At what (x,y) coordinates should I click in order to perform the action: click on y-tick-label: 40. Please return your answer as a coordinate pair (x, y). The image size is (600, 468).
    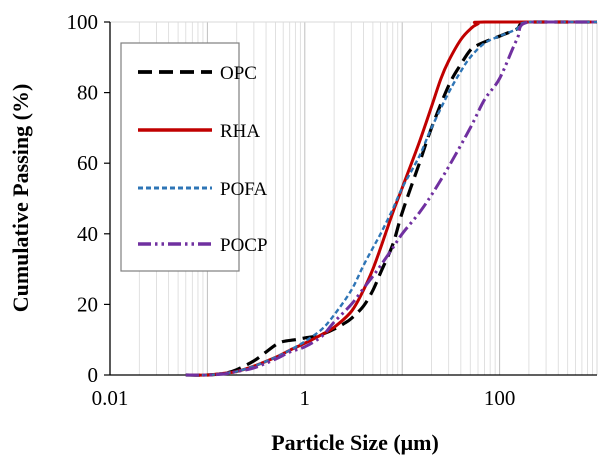
    Looking at the image, I should click on (87, 234).